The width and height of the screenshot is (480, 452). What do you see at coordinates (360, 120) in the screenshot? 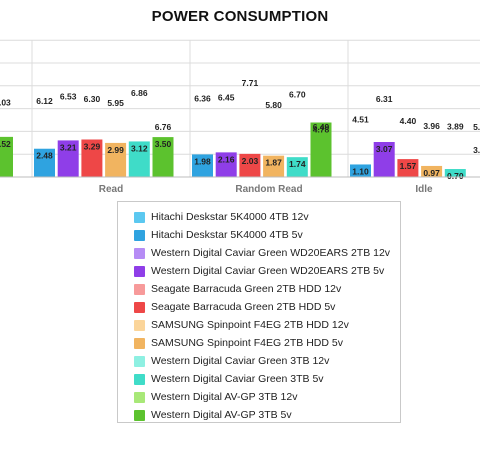
I see `data-label: 4.51` at bounding box center [360, 120].